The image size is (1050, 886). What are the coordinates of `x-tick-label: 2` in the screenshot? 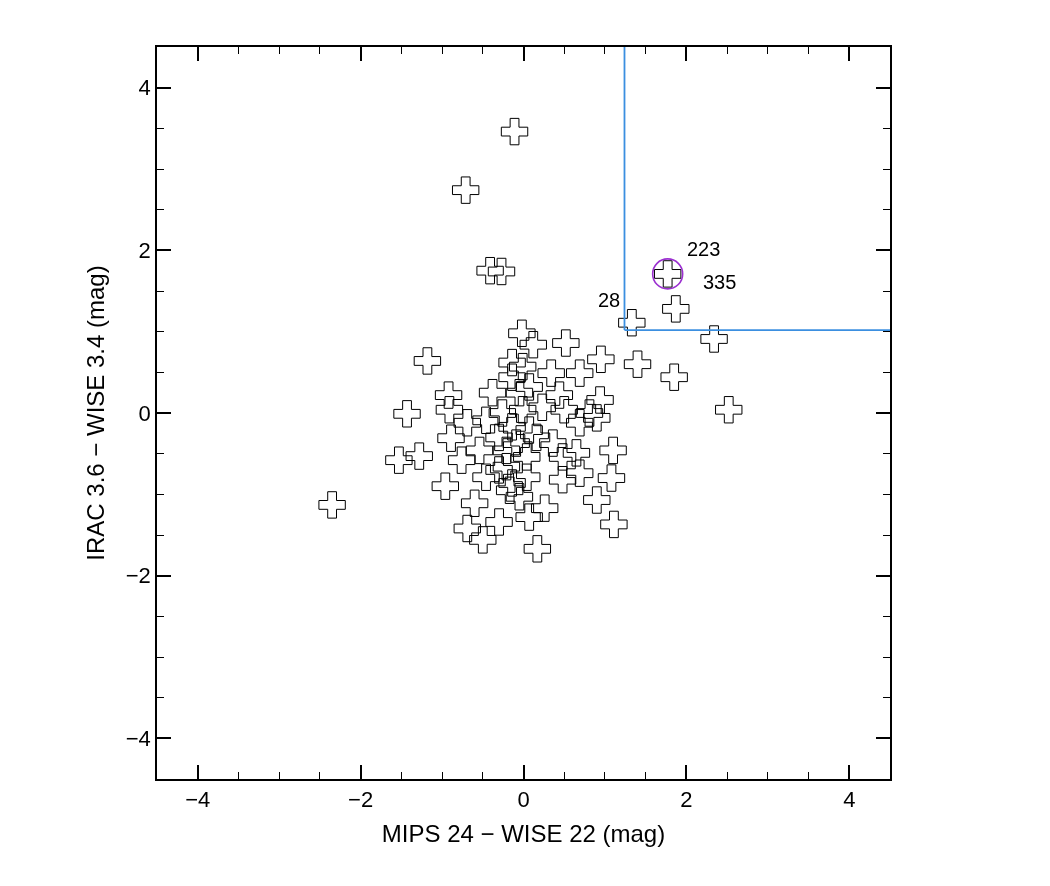 It's located at (686, 800).